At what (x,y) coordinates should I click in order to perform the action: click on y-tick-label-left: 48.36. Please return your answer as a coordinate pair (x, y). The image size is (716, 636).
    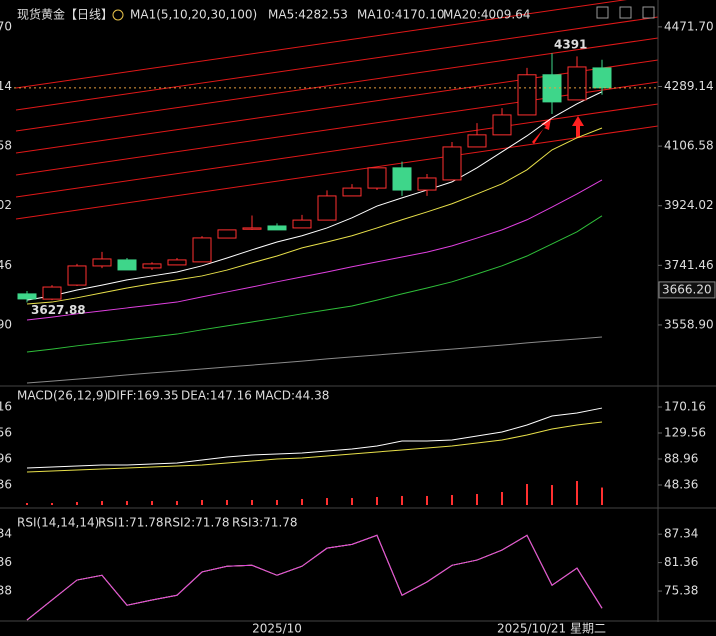
    Looking at the image, I should click on (6, 484).